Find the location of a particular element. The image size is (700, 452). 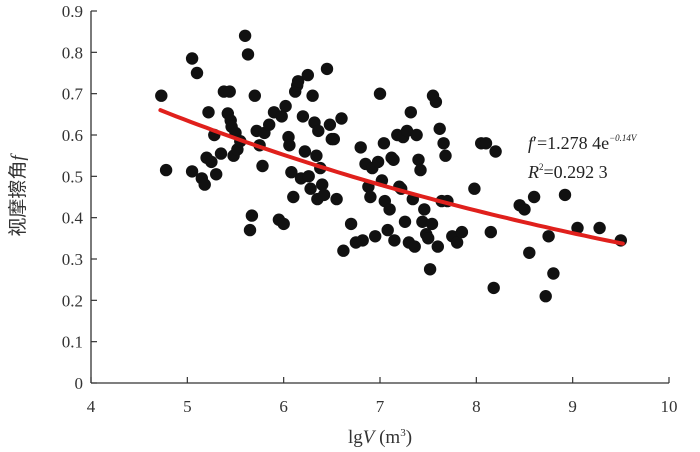

x-tick-label: 10 is located at coordinates (669, 406).